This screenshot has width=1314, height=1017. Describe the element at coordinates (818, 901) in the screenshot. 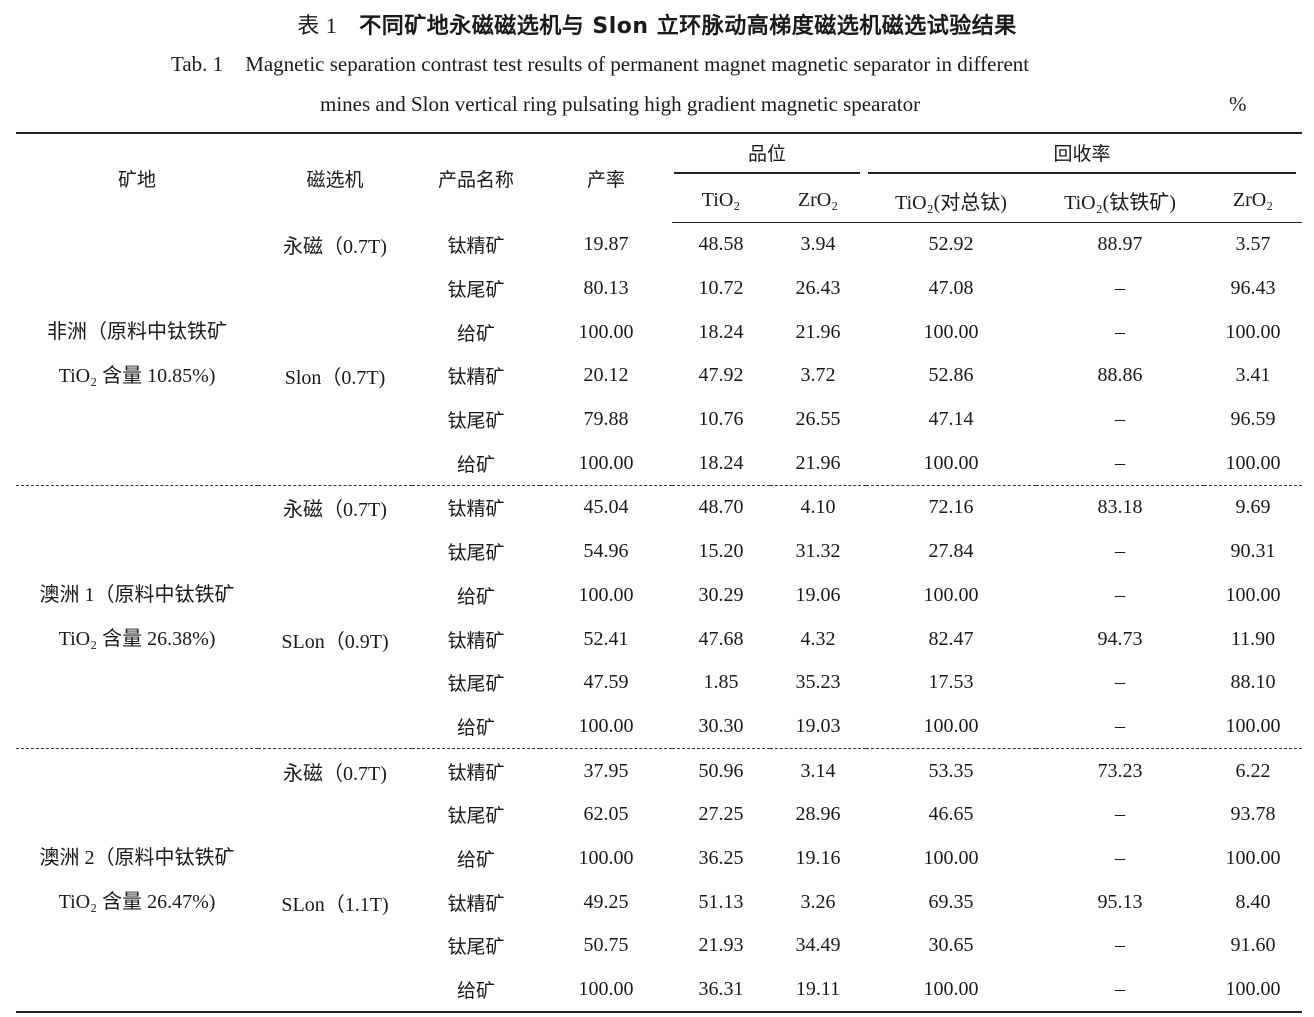

I see `cell-grade-zro2: 3.26` at that location.